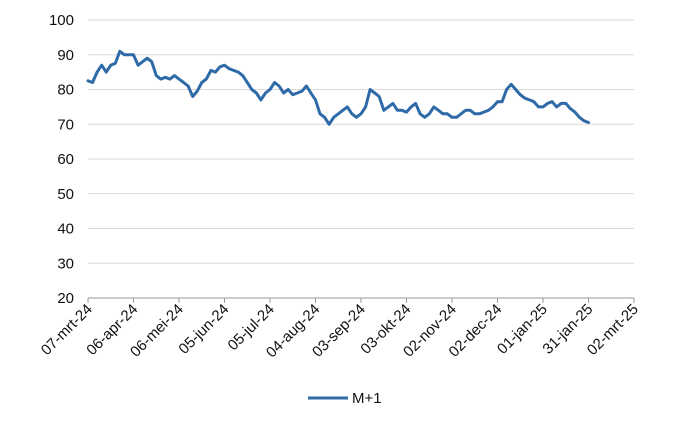  I want to click on legend-label-m1: M+1, so click(367, 398).